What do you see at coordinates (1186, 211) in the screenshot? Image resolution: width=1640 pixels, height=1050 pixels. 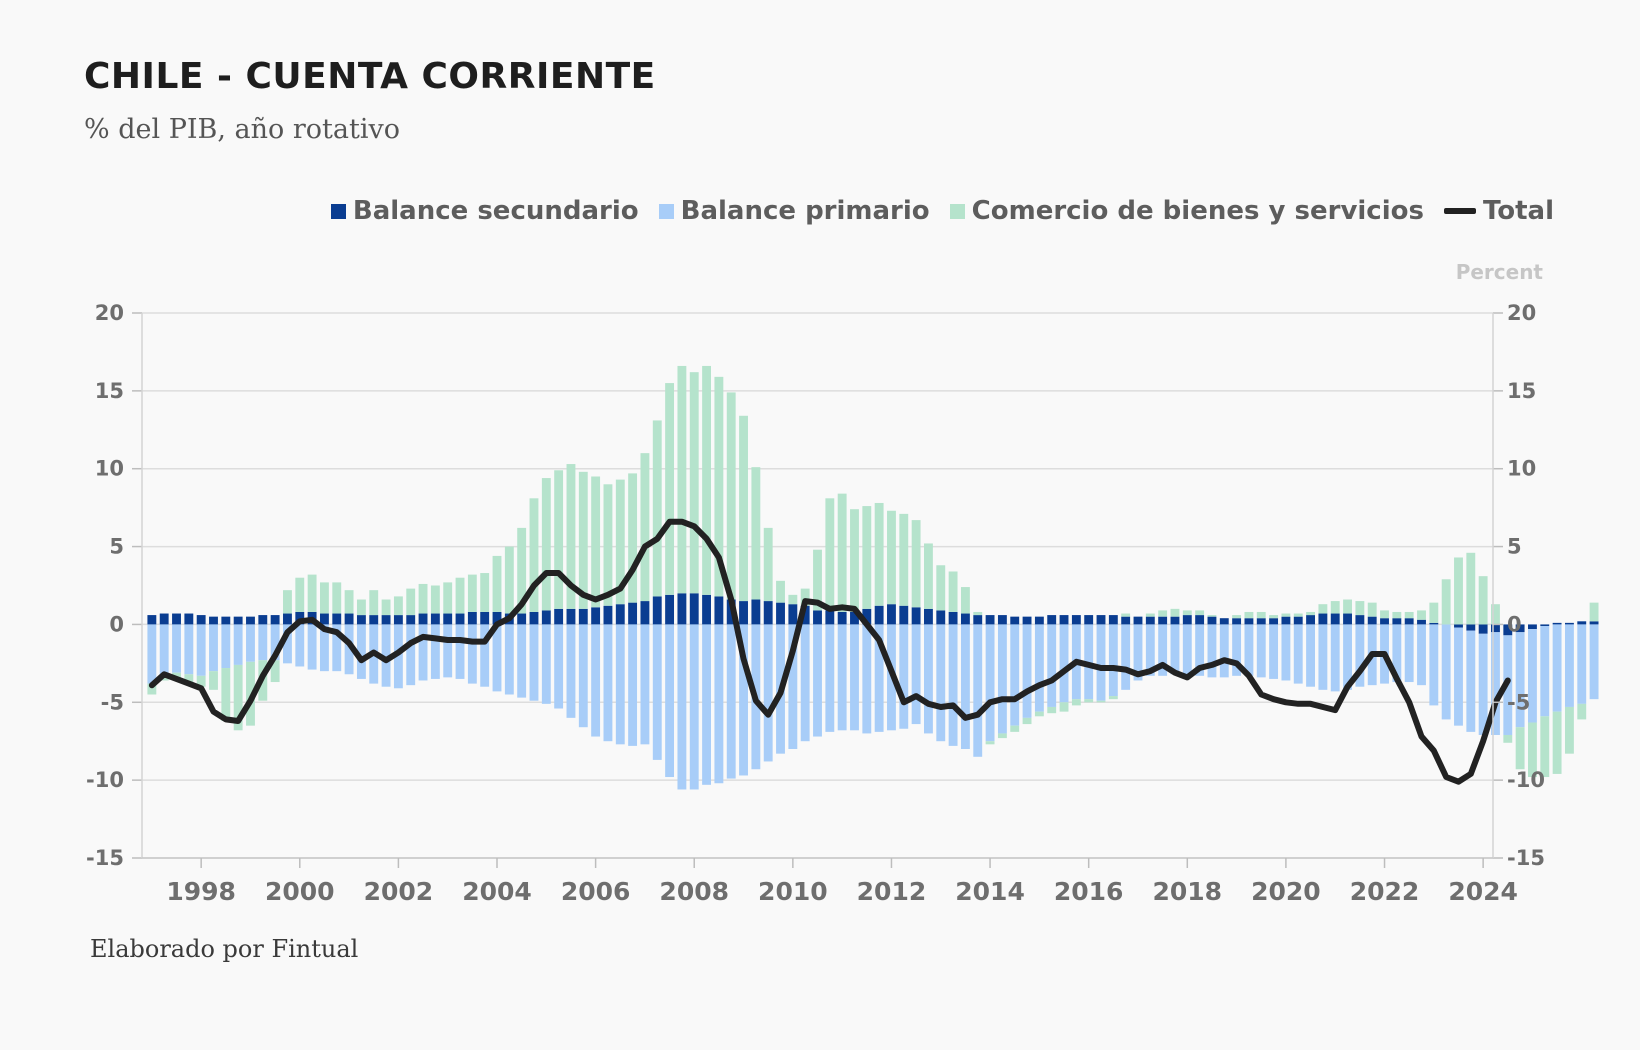 I see `legend-item-comercio: Comercio de bienes y servicios` at bounding box center [1186, 211].